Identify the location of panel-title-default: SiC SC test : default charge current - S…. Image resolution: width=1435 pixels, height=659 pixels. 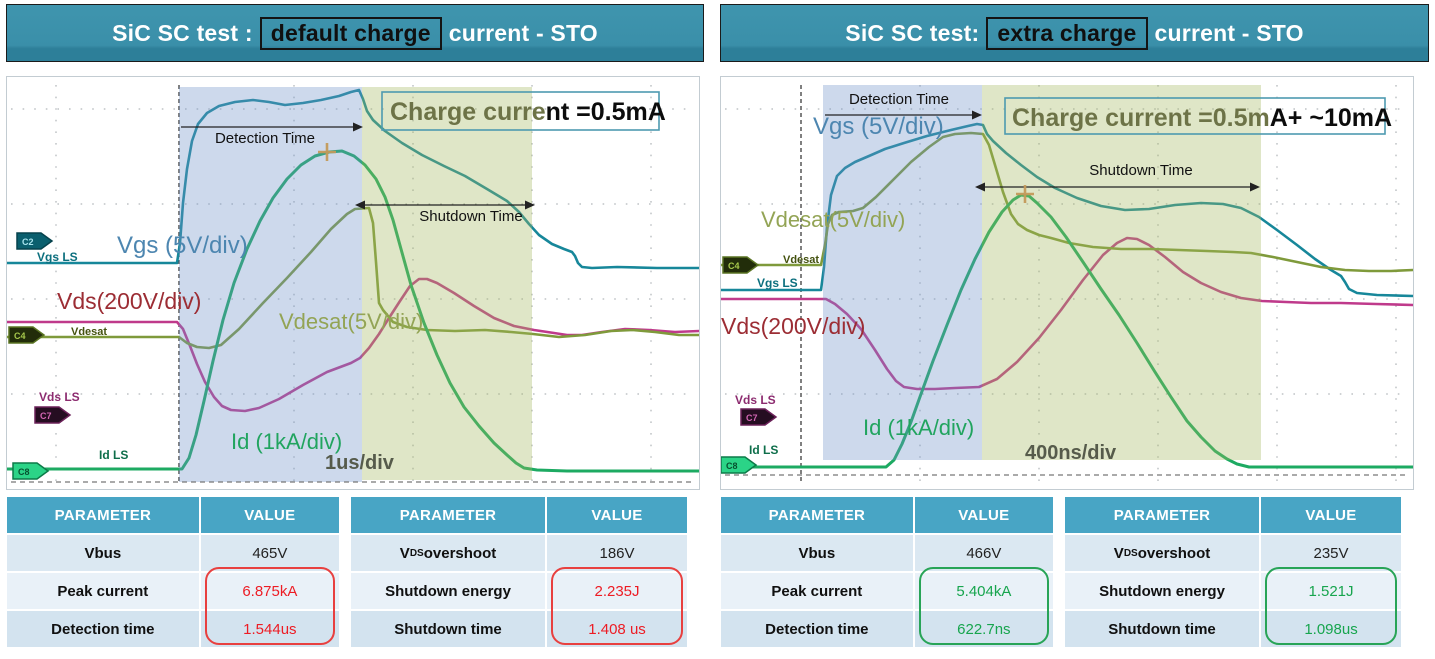
(355, 33).